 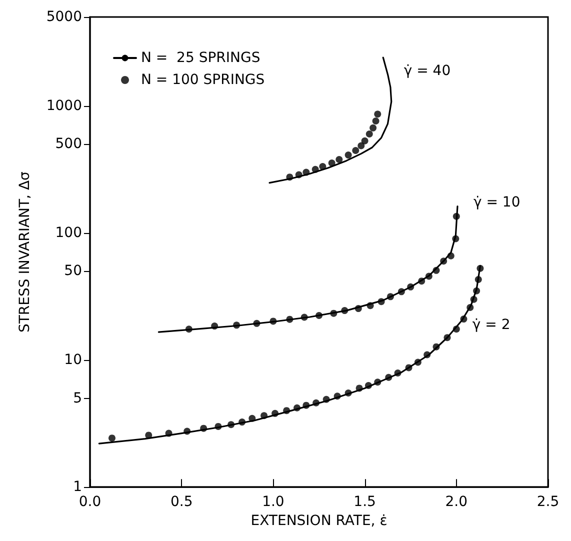 What do you see at coordinates (25, 252) in the screenshot?
I see `y-axis-title: STRESS INVARIANT, Δσ` at bounding box center [25, 252].